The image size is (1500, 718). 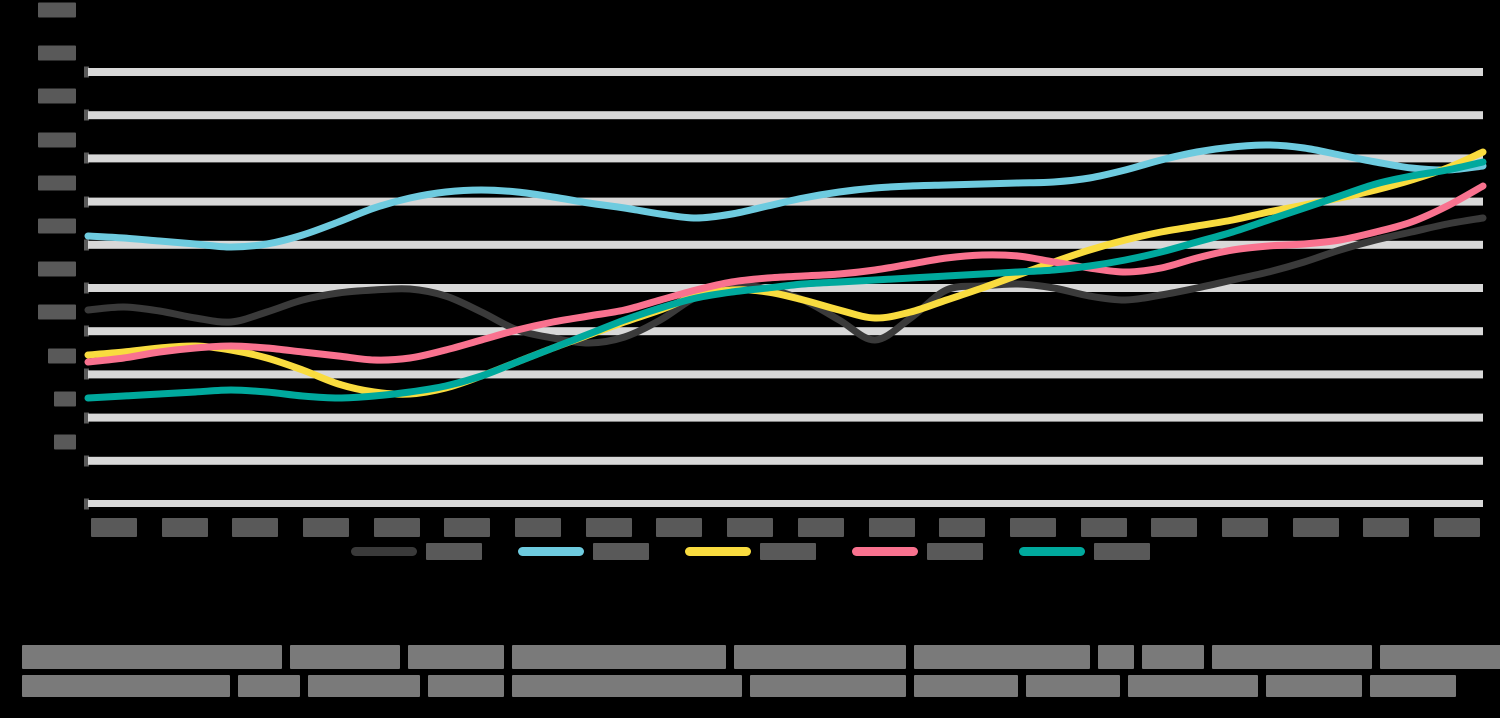 What do you see at coordinates (761, 674) in the screenshot?
I see `figure-caption` at bounding box center [761, 674].